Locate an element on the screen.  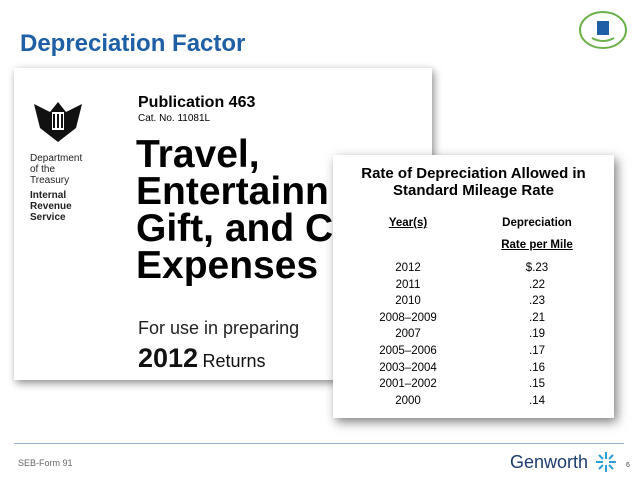
year-cell: 2001–2002 is located at coordinates (408, 384).